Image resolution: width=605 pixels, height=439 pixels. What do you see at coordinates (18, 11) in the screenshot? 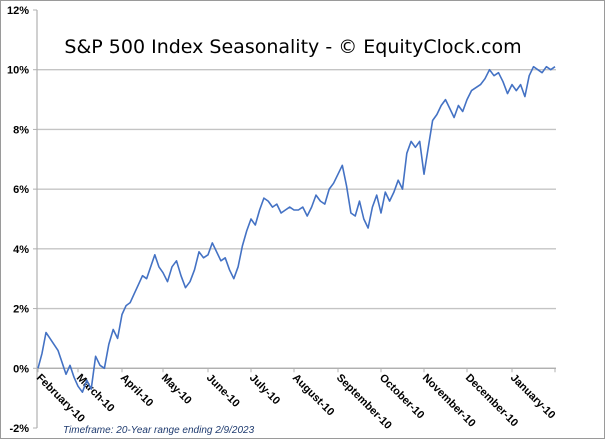
I see `y-tick-label: 12%` at bounding box center [18, 11].